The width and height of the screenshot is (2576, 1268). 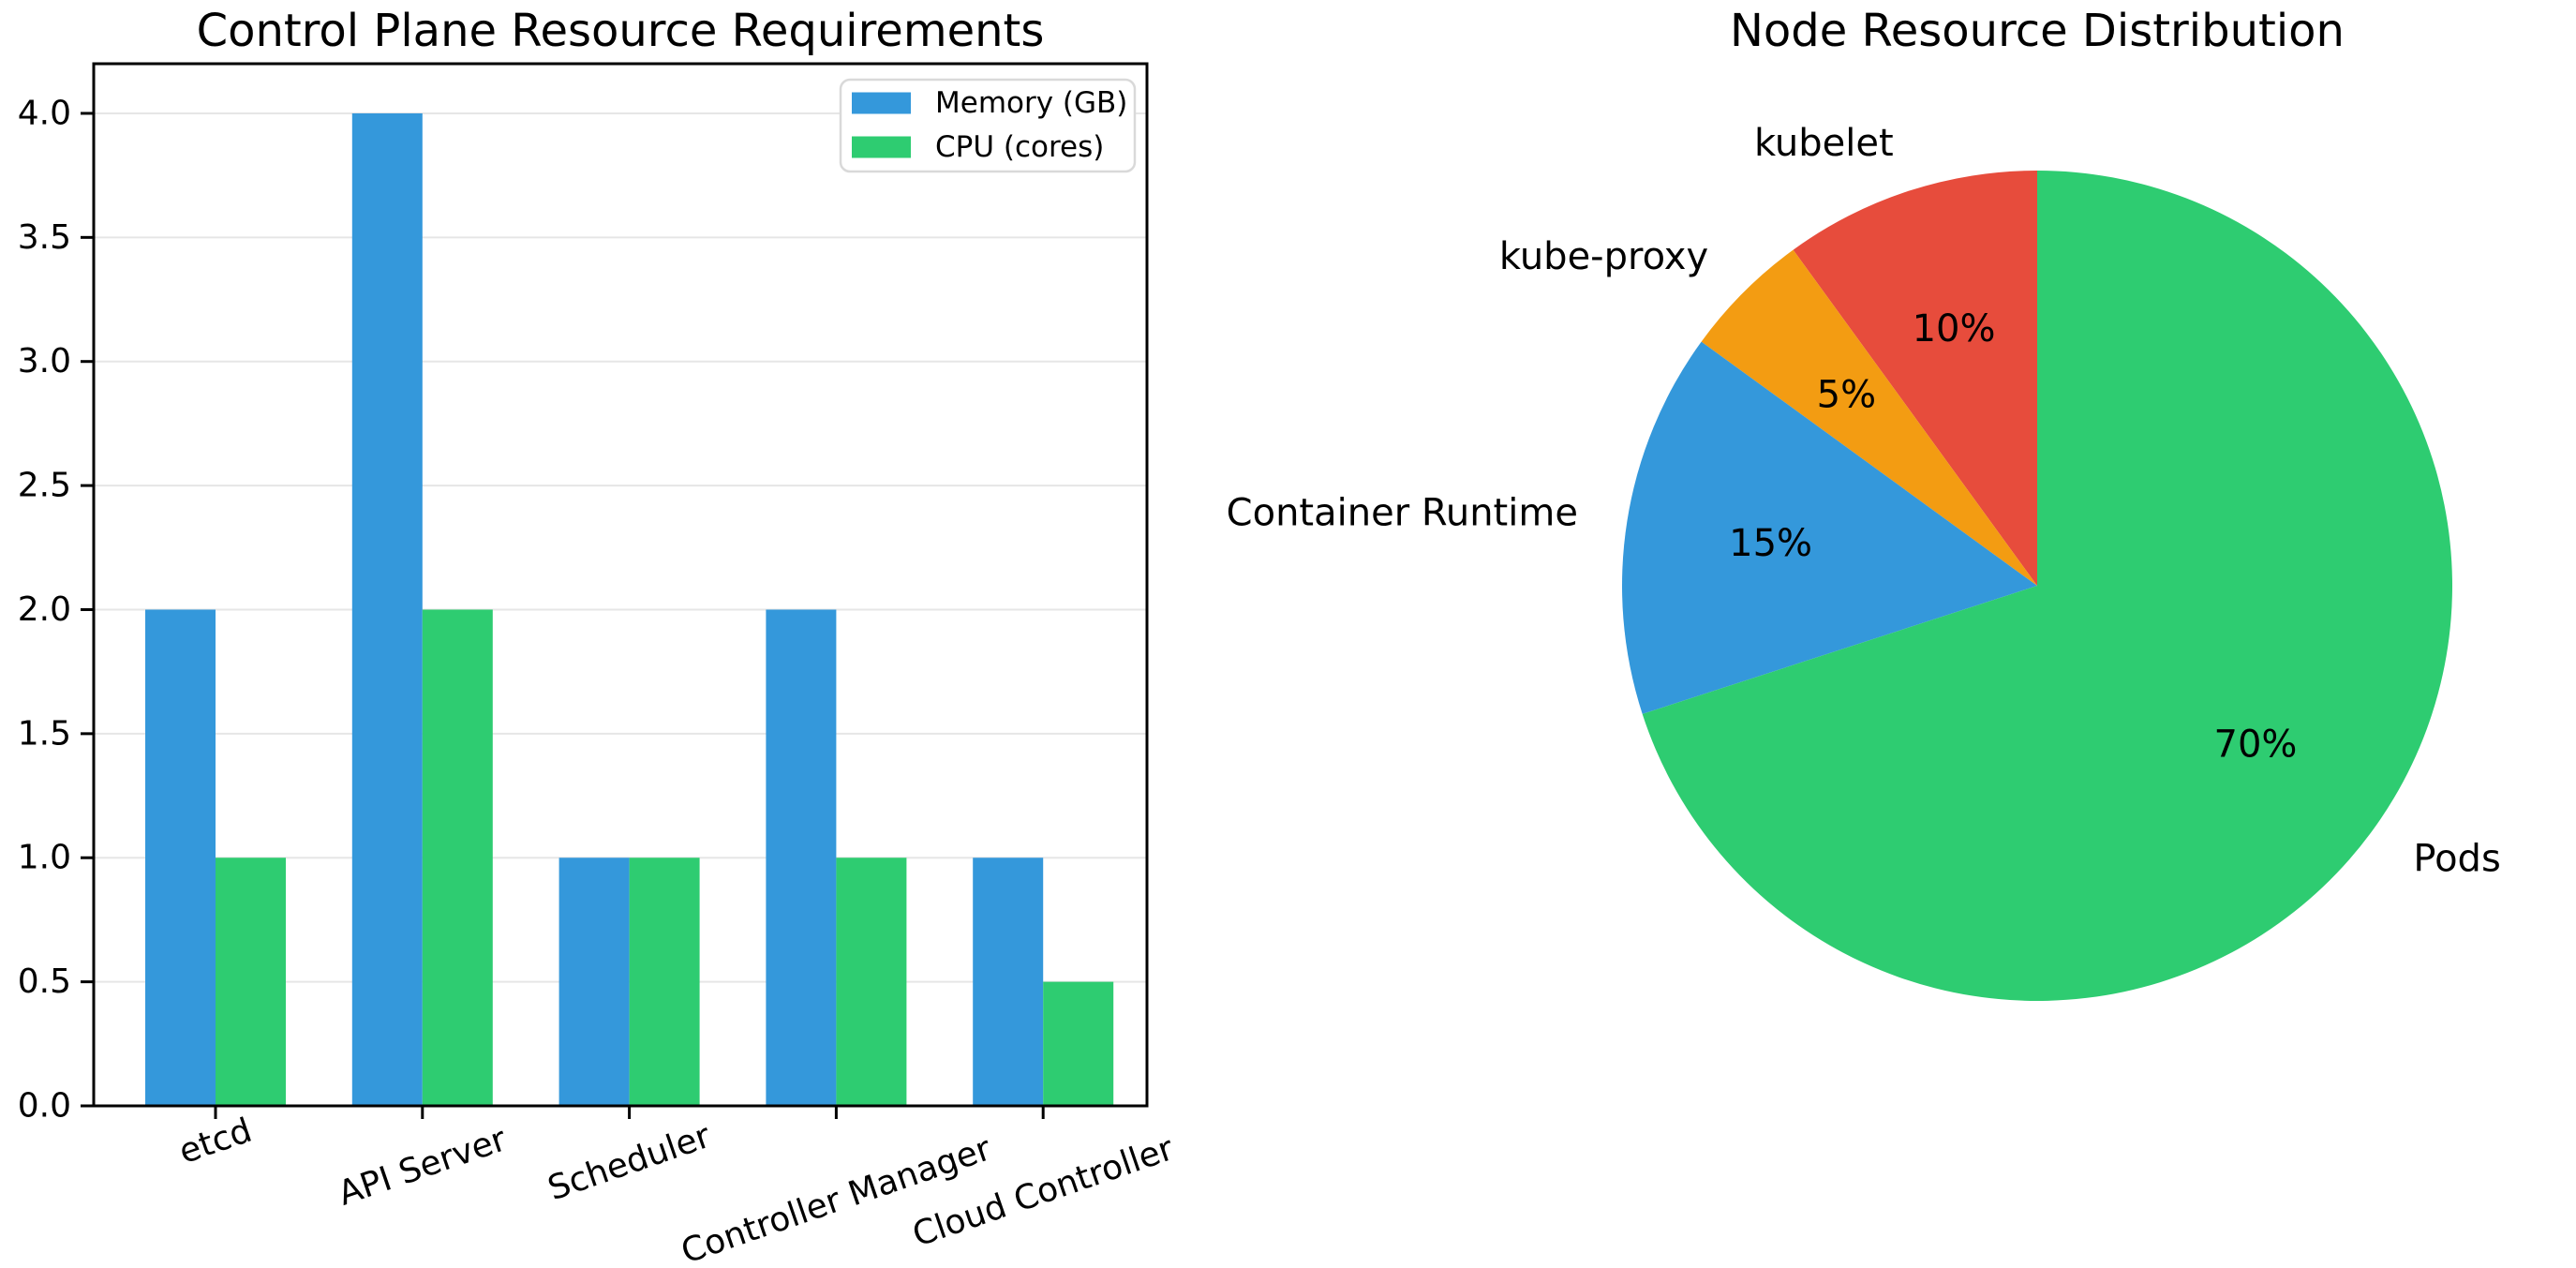 I want to click on y-tick-label: 3.0, so click(x=44, y=361).